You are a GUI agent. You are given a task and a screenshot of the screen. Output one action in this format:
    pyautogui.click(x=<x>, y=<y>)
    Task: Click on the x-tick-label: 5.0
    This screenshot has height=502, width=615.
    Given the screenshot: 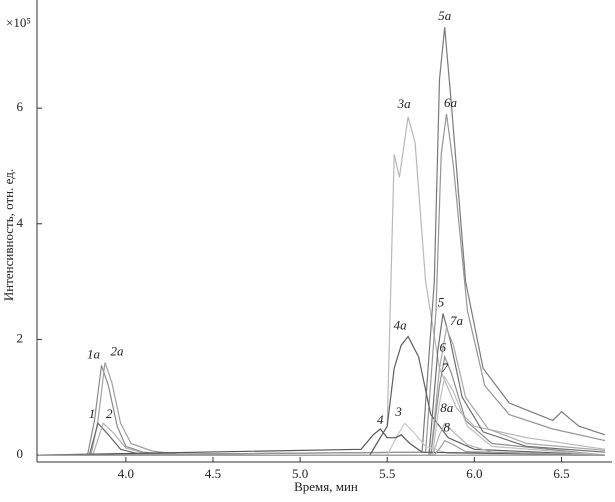 What is the action you would take?
    pyautogui.click(x=300, y=473)
    